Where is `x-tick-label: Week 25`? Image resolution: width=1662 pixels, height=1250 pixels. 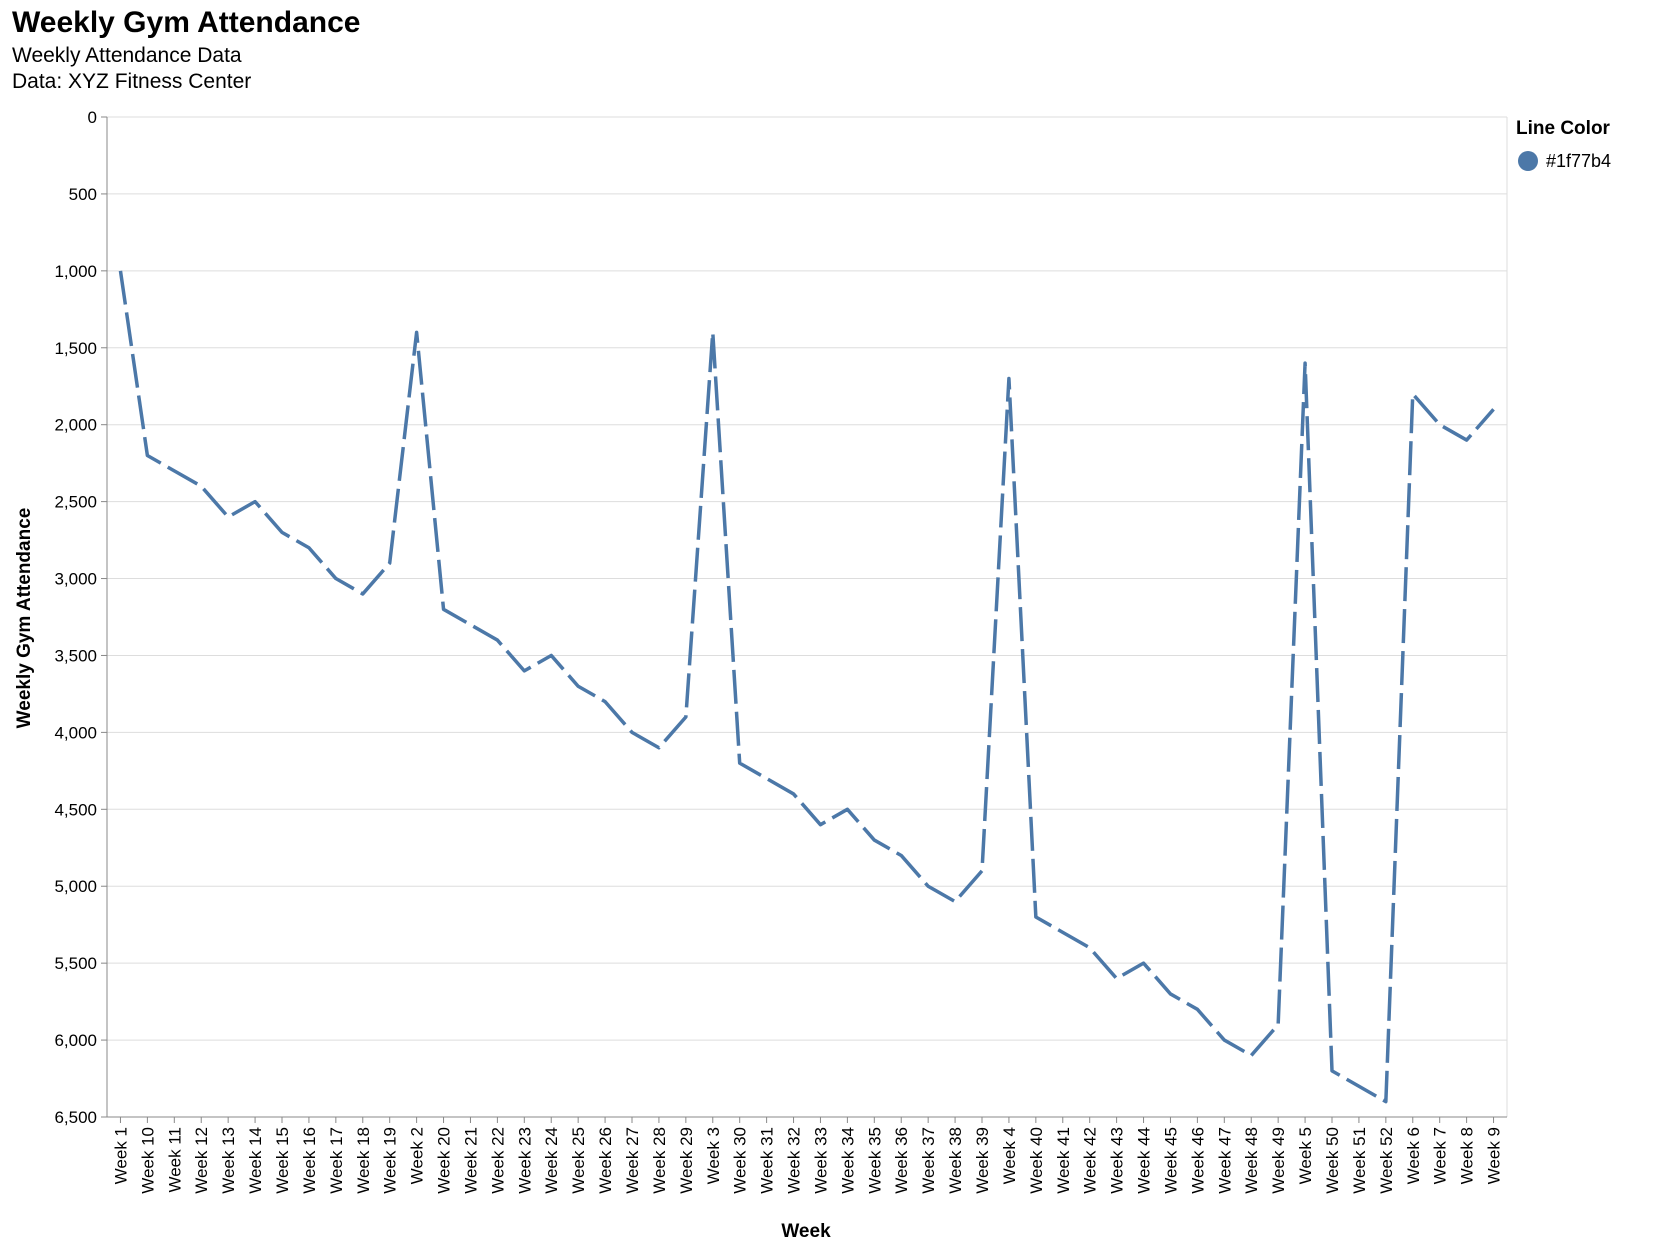
x-tick-label: Week 25 is located at coordinates (578, 1160).